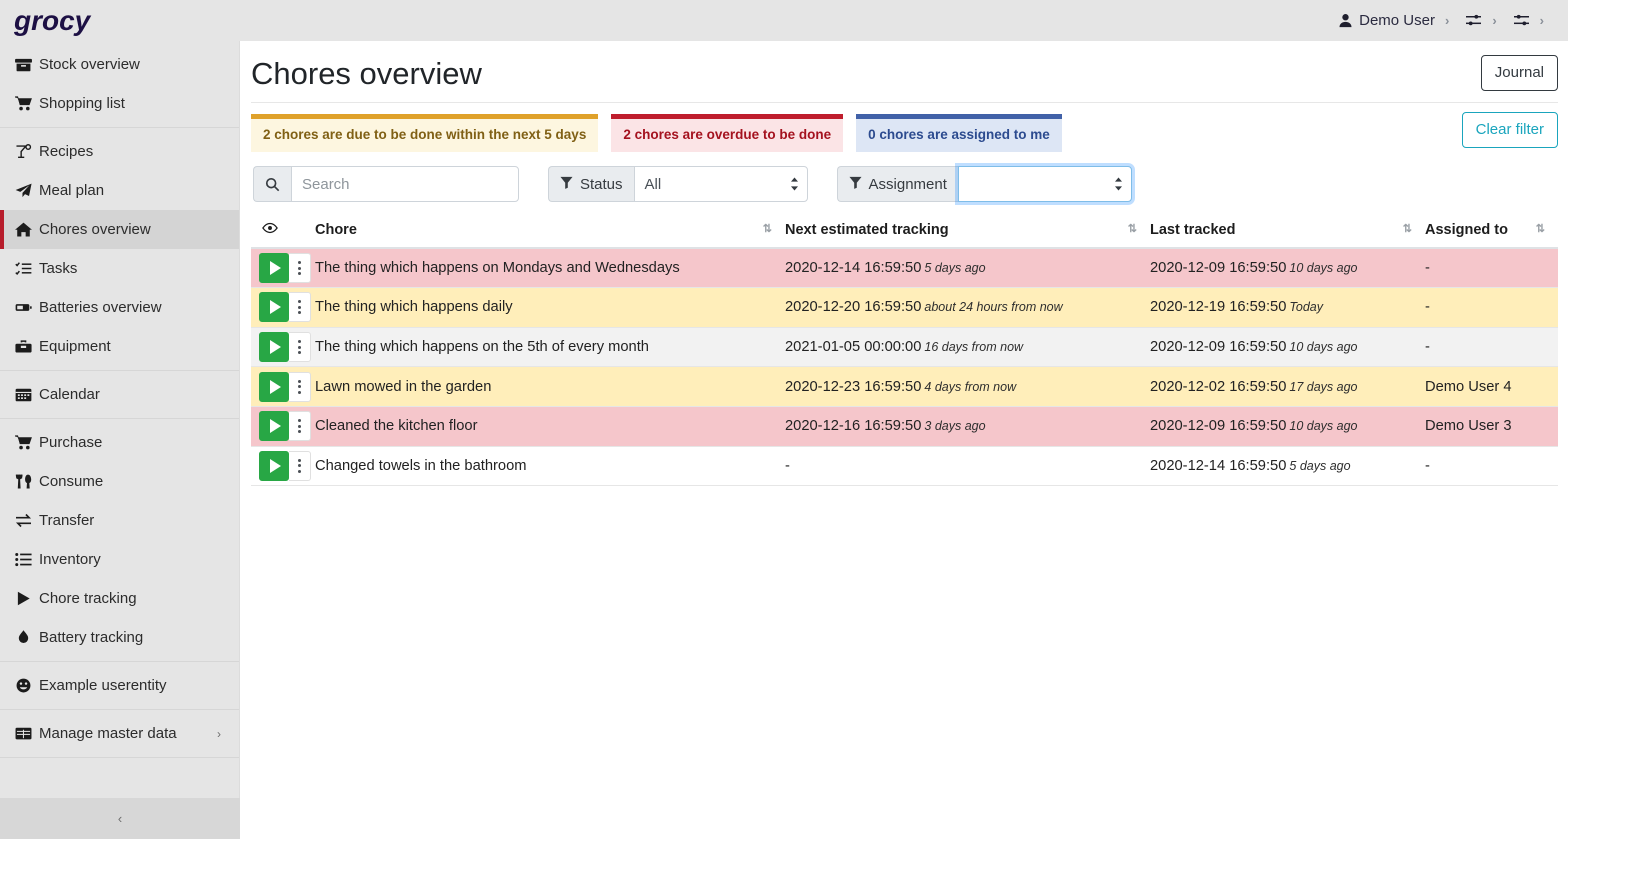  Describe the element at coordinates (71, 442) in the screenshot. I see `sidebar-item-label: Purchase` at that location.